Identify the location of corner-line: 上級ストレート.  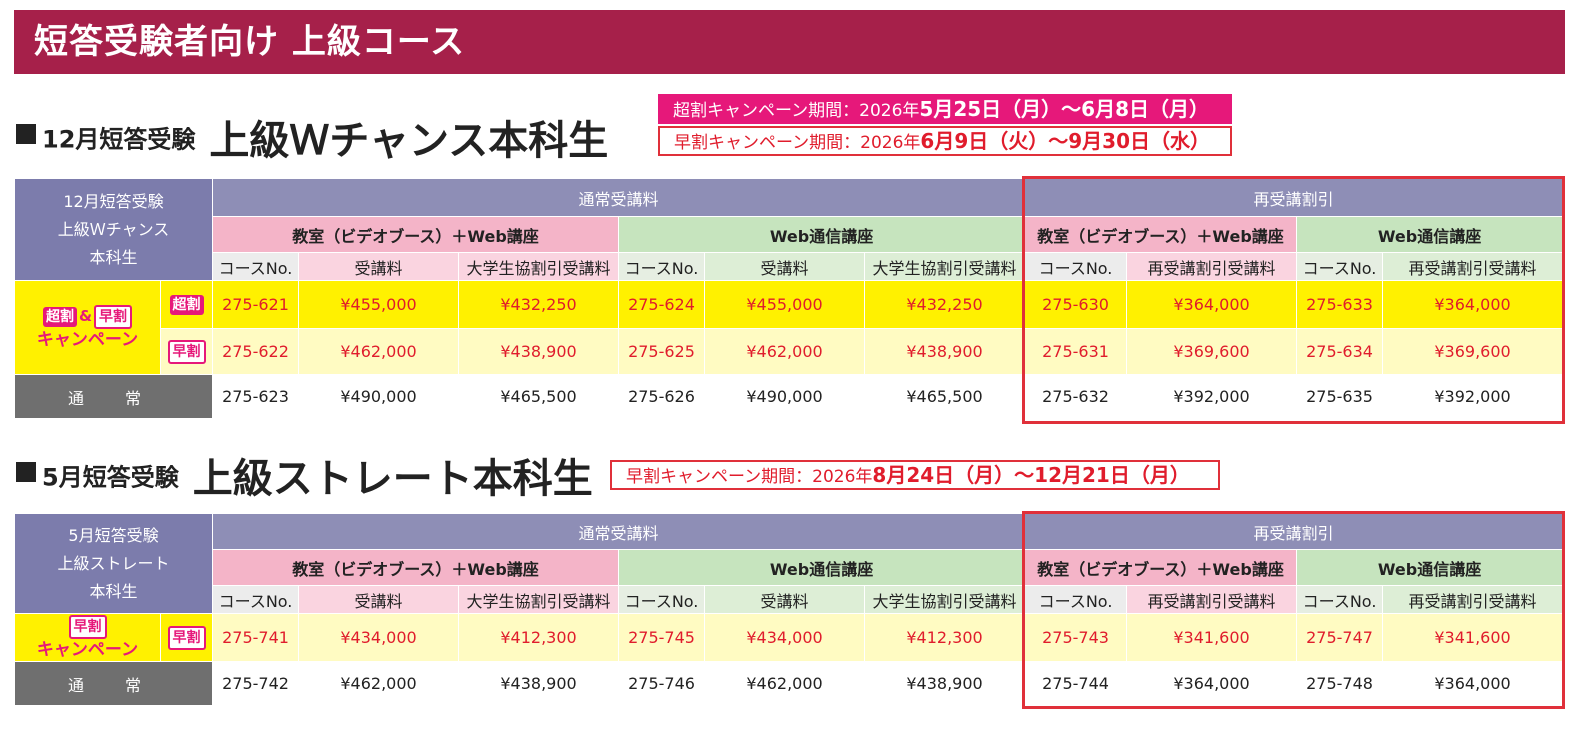
(113, 563).